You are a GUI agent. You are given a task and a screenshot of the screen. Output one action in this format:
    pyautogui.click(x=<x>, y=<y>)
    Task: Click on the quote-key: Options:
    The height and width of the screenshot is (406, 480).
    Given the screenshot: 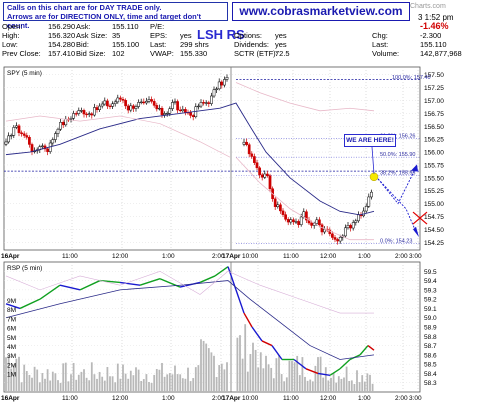 What is the action you would take?
    pyautogui.click(x=248, y=35)
    